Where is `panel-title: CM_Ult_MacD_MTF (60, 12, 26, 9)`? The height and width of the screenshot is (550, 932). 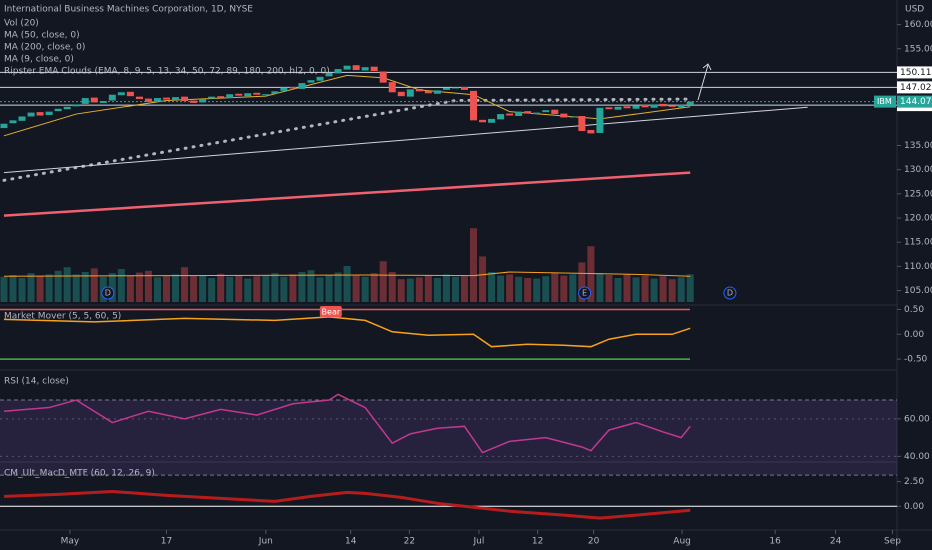 panel-title: CM_Ult_MacD_MTF (60, 12, 26, 9) is located at coordinates (79, 474).